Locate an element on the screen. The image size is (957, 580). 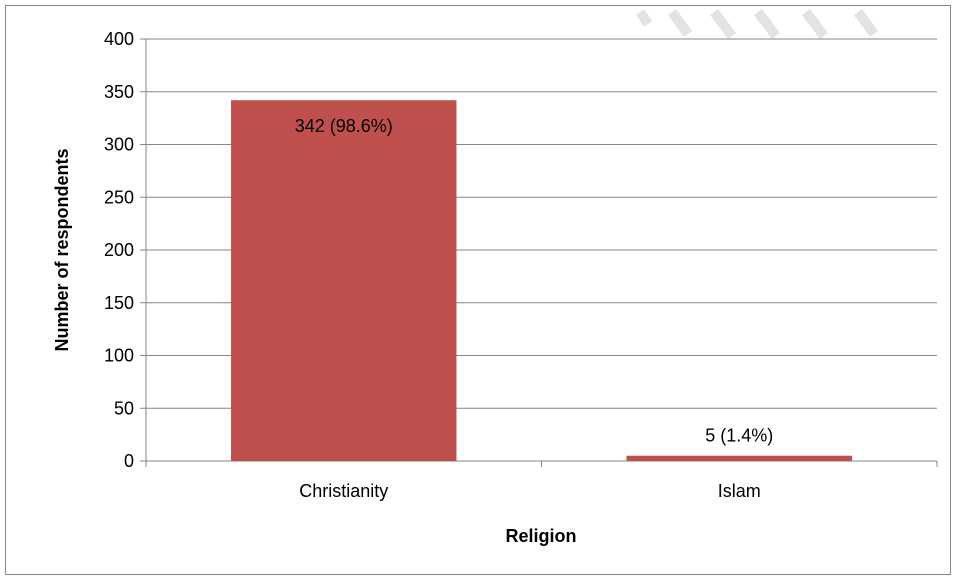
y-tick-label: 350 is located at coordinates (119, 92).